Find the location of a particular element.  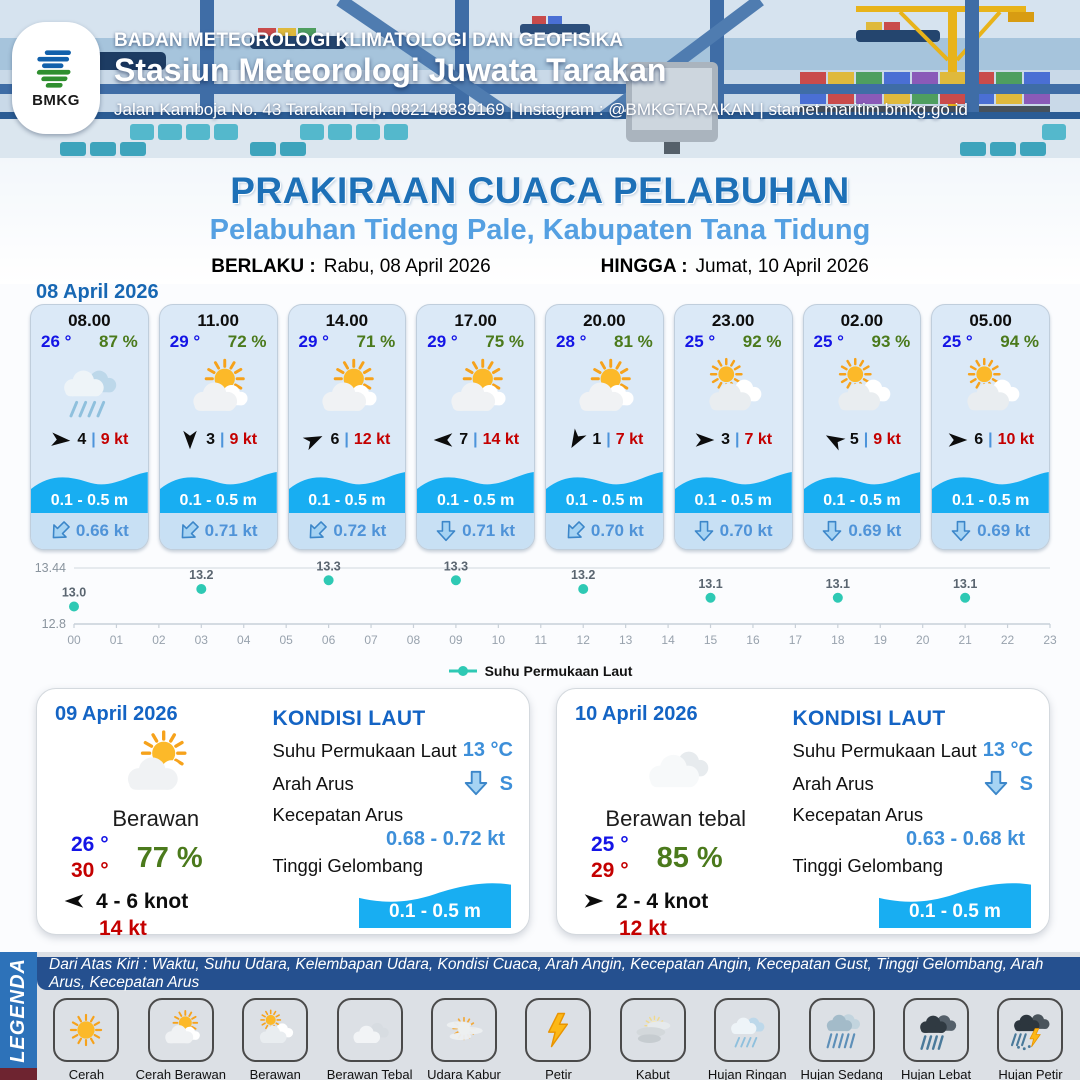

wave-height-row: Tinggi Gelombang is located at coordinates (393, 866).